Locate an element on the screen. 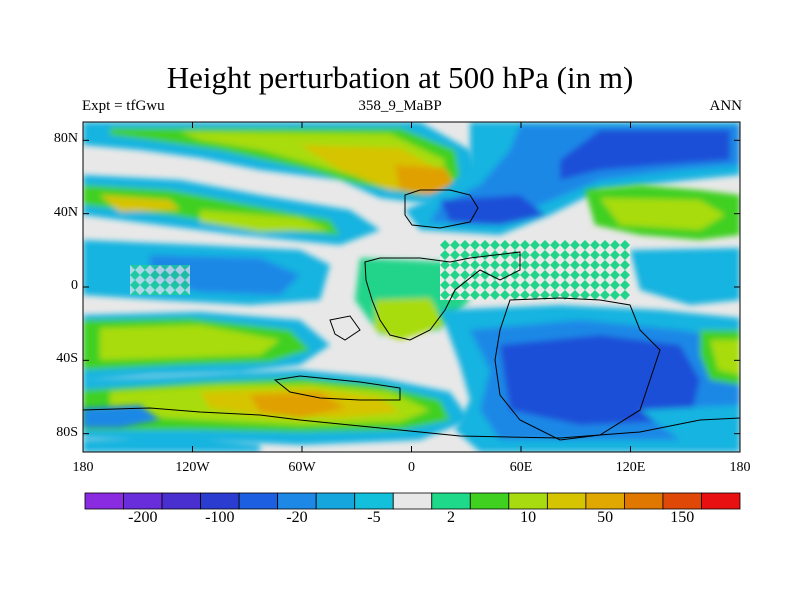 The image size is (800, 600). lon-tick-label: 60E is located at coordinates (521, 467).